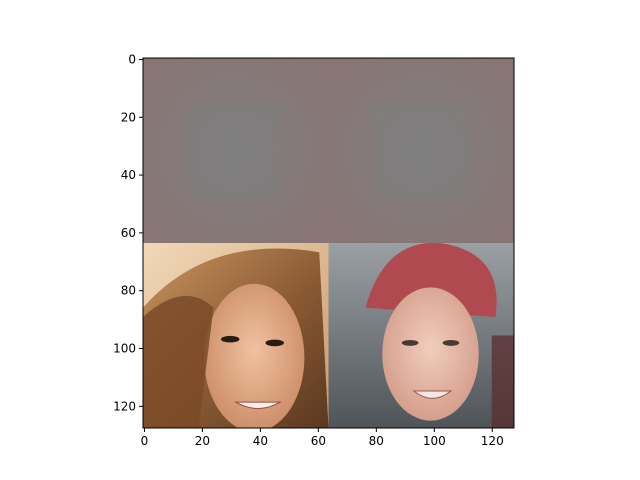  Describe the element at coordinates (128, 291) in the screenshot. I see `y-tick-label: 80` at that location.